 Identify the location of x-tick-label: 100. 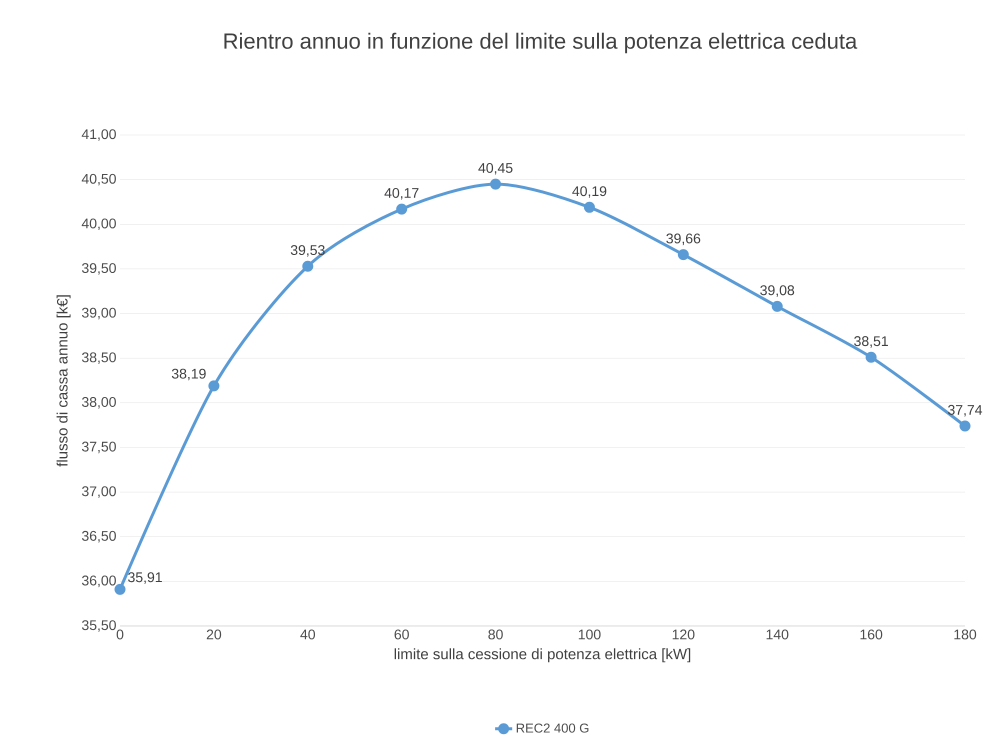
(589, 635).